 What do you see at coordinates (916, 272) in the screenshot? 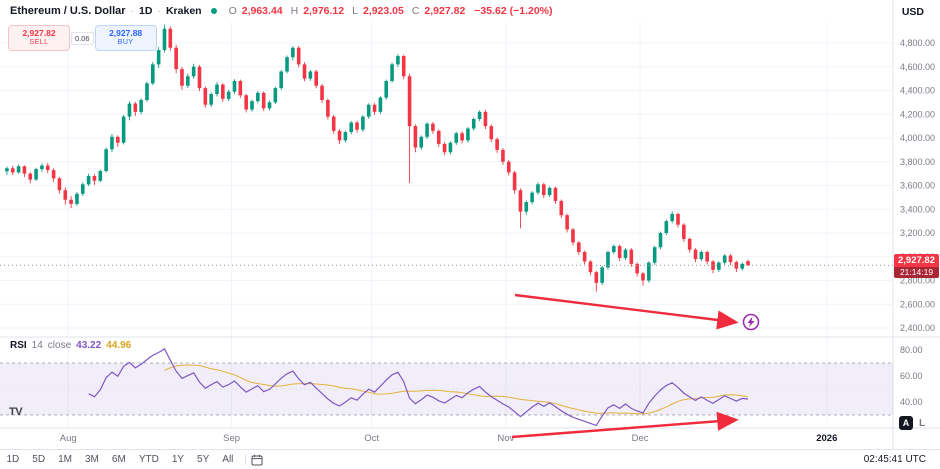
I see `bar-countdown: 21:14:19` at bounding box center [916, 272].